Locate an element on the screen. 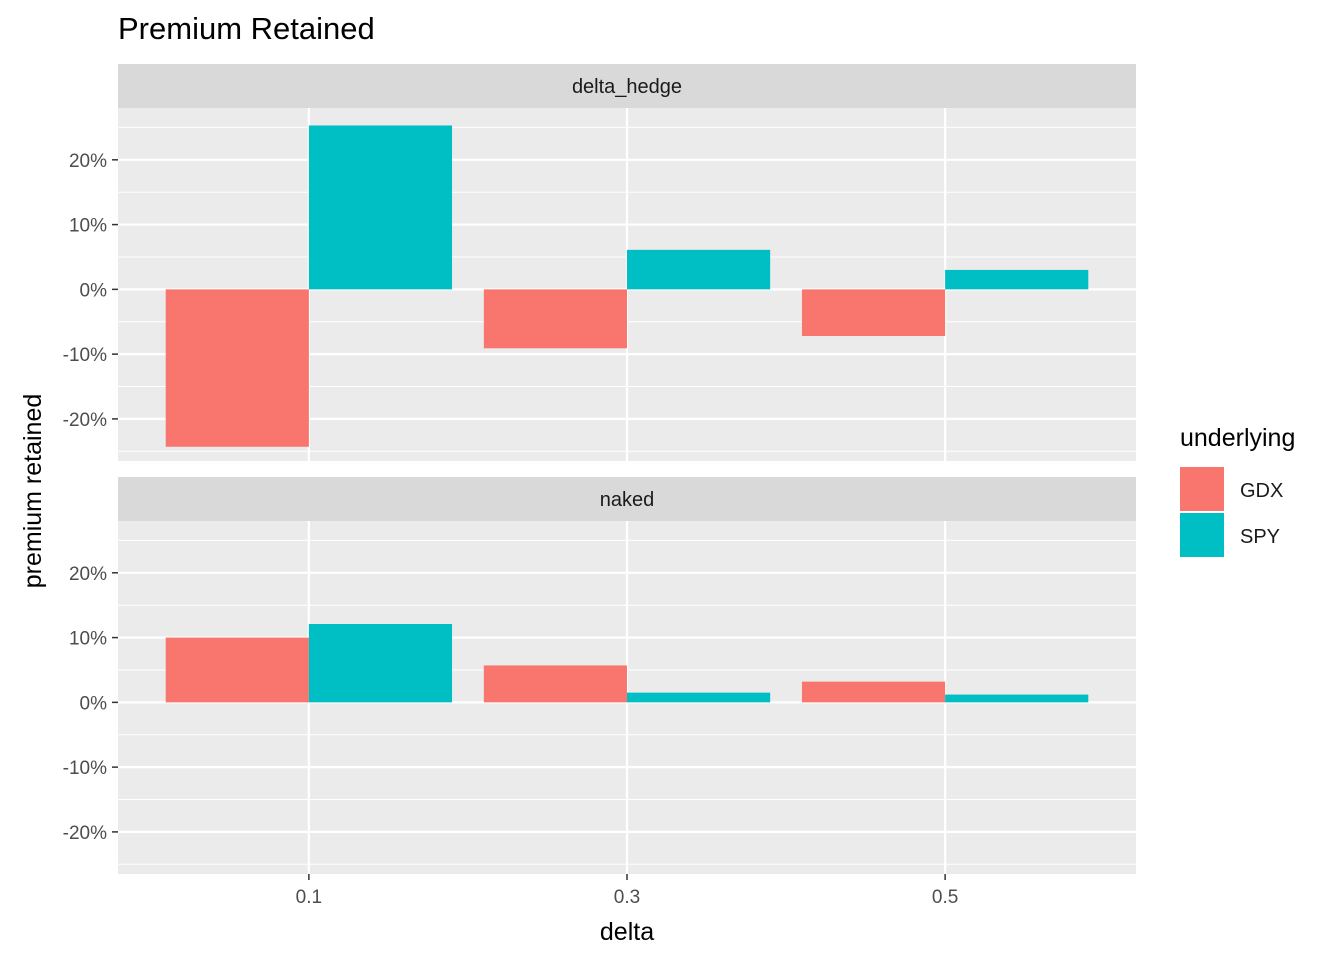 Image resolution: width=1344 pixels, height=960 pixels. legend: underlying GDX SPY is located at coordinates (1237, 490).